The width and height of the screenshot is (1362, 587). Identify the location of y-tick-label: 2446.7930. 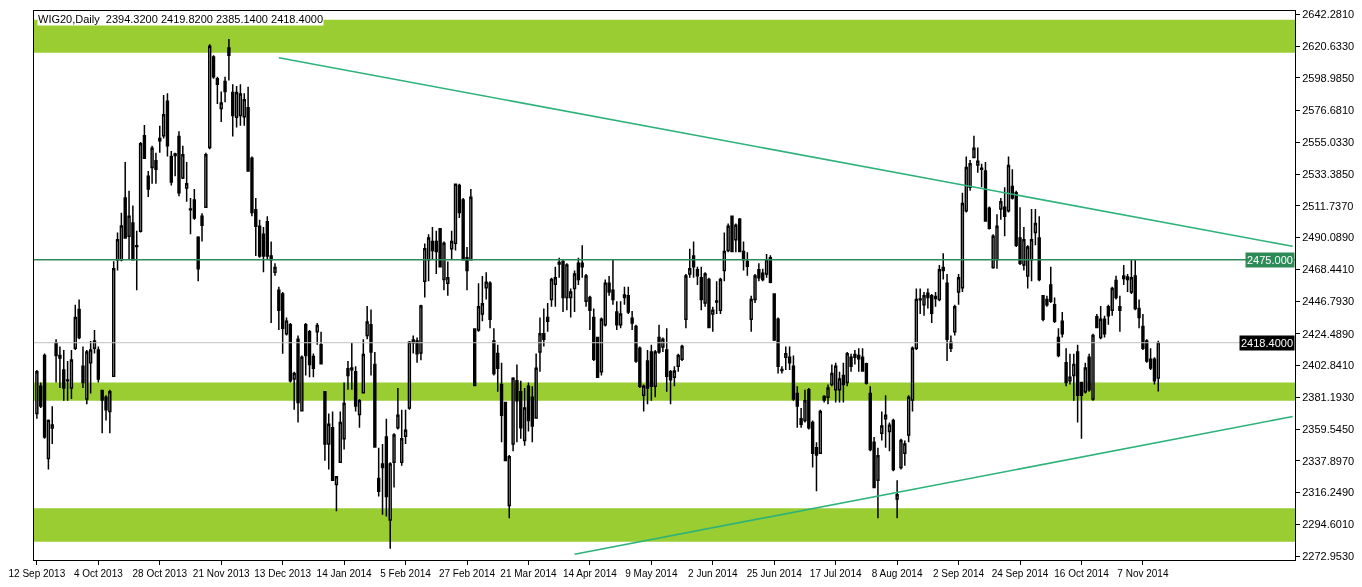
(1328, 300).